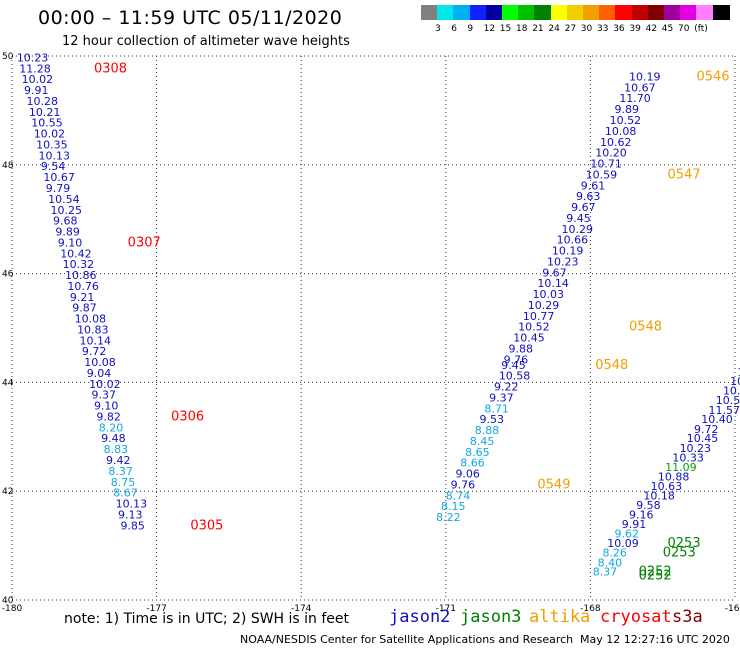 This screenshot has height=650, width=740. Describe the element at coordinates (651, 29) in the screenshot. I see `scale-label: 42` at that location.